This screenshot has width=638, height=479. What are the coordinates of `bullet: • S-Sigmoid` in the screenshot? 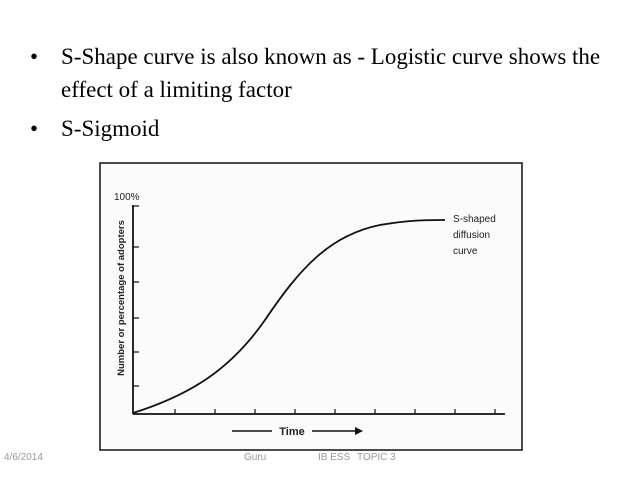 It's located at (325, 128).